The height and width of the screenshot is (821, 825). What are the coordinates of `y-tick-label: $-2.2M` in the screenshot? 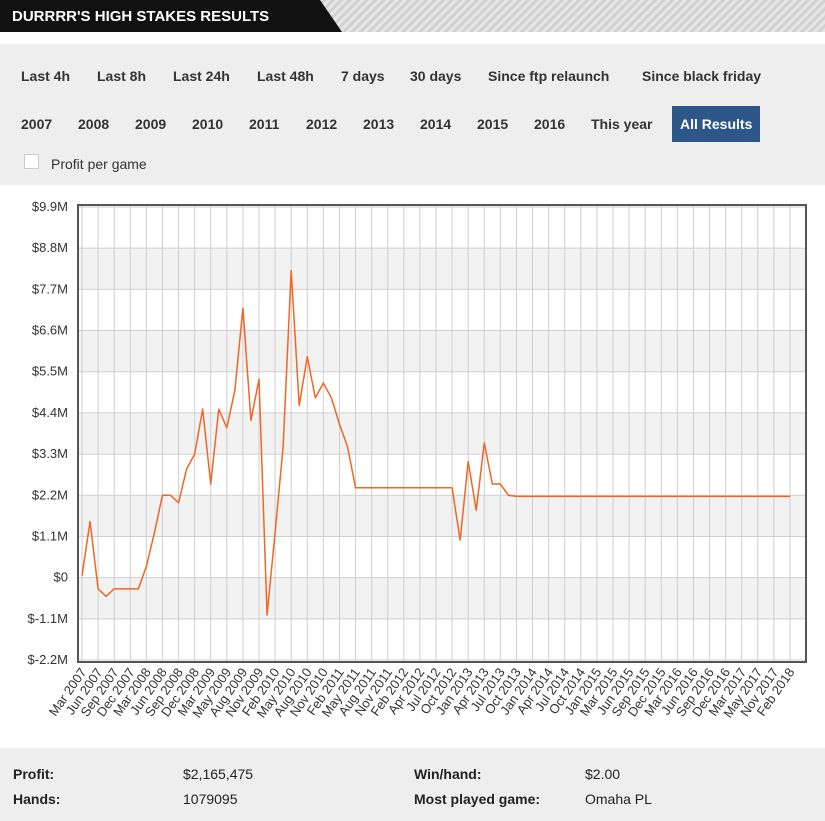 It's located at (48, 659).